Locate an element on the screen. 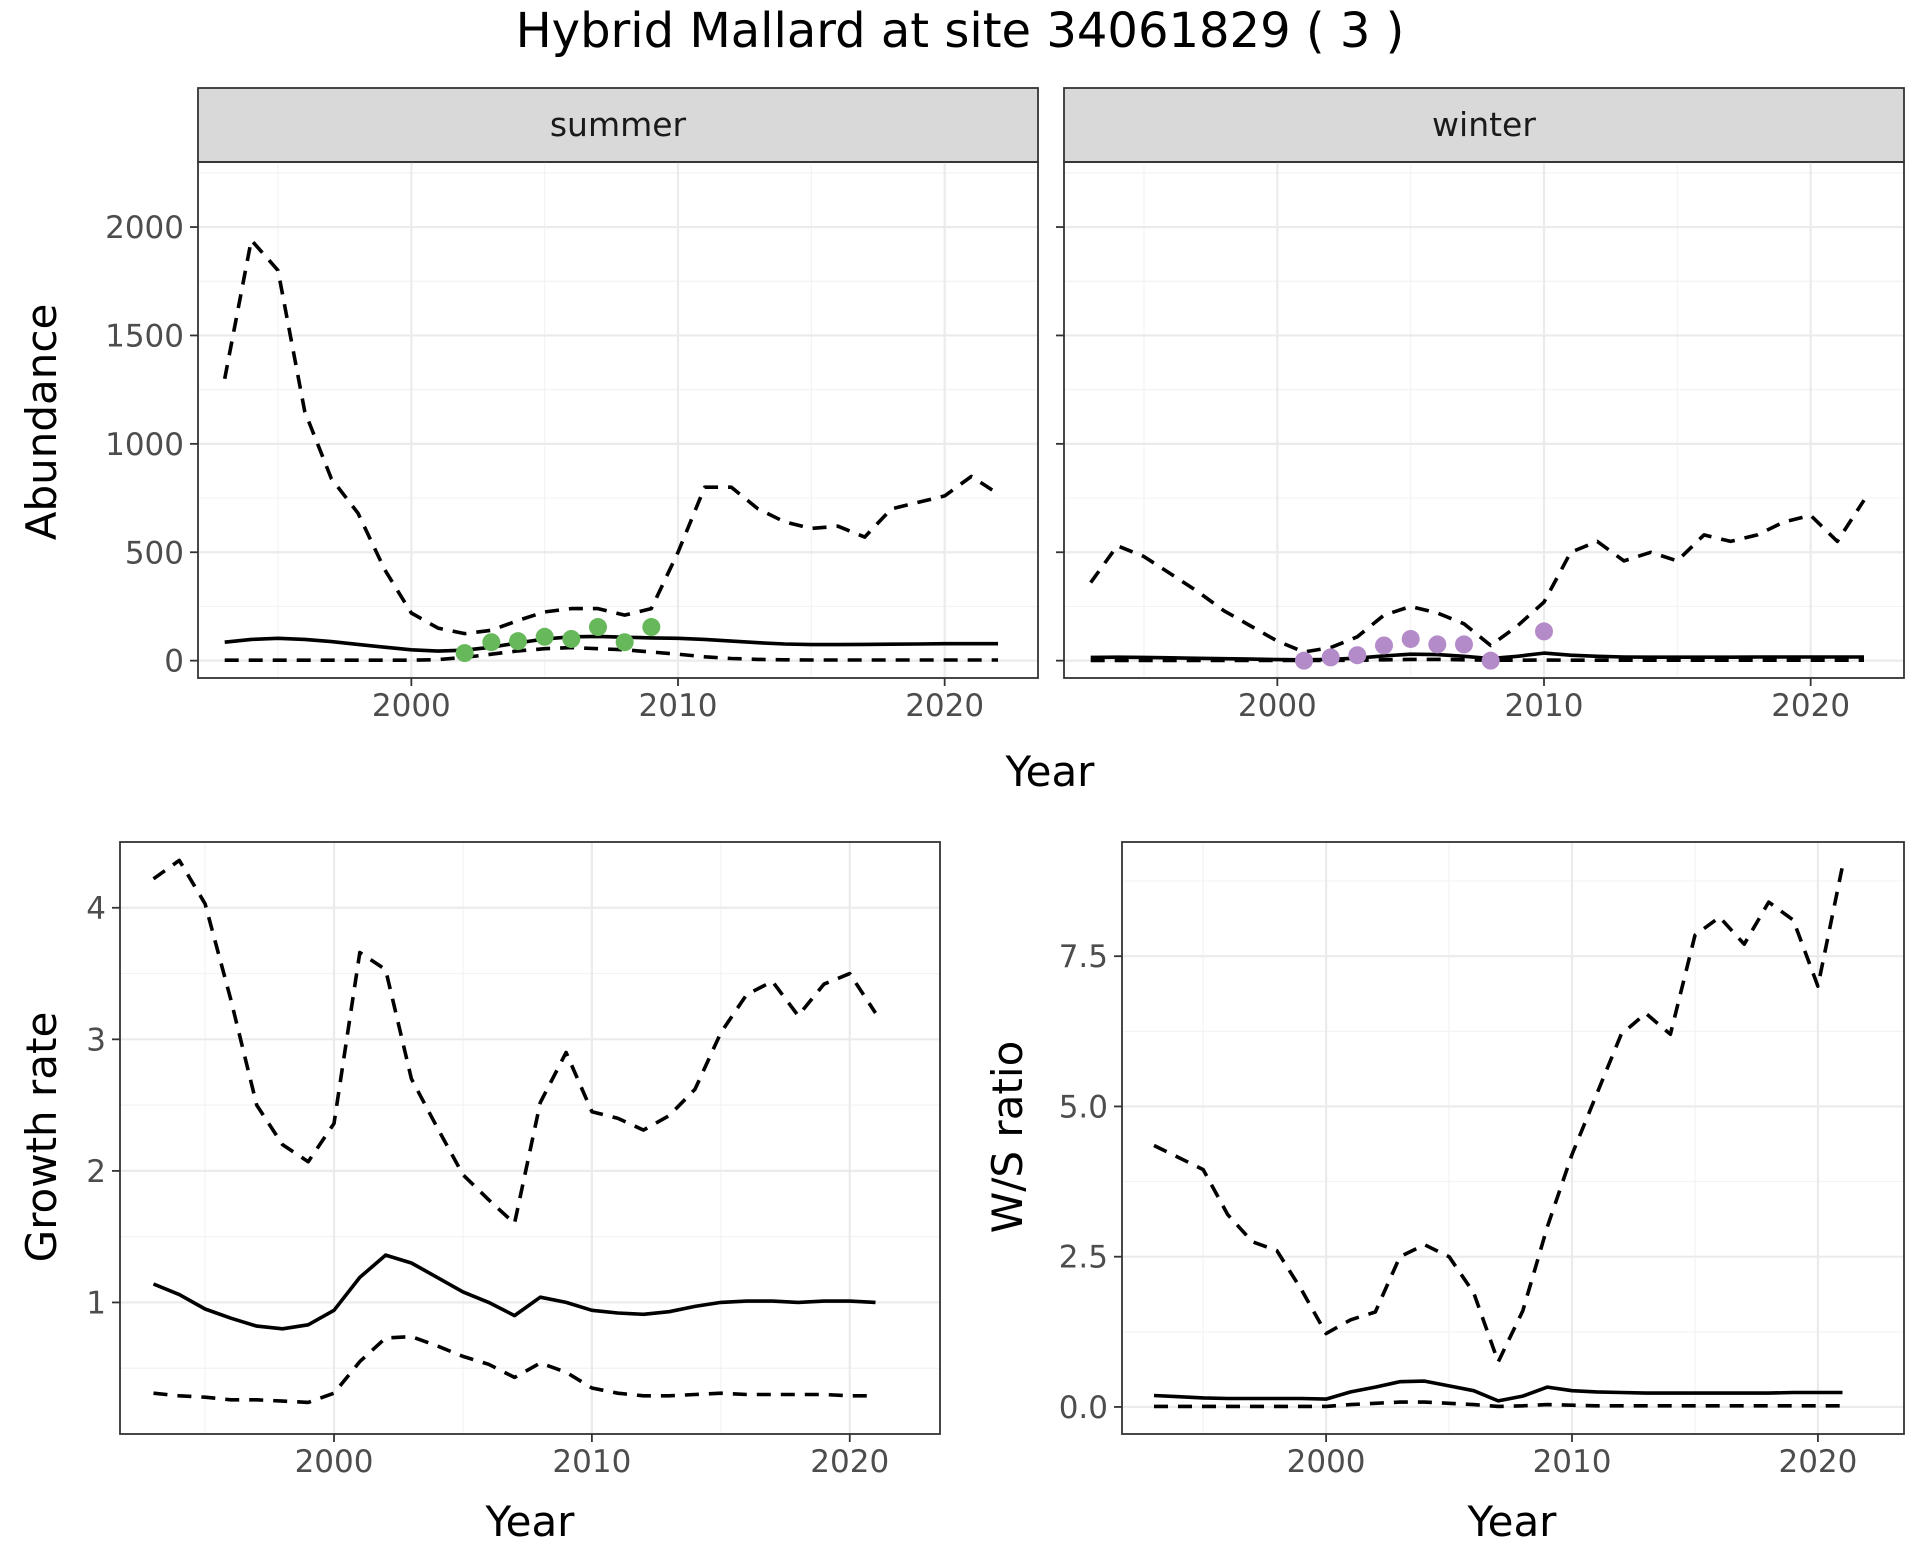  ratio-y-axis-title: W/S ratio is located at coordinates (1007, 1137).